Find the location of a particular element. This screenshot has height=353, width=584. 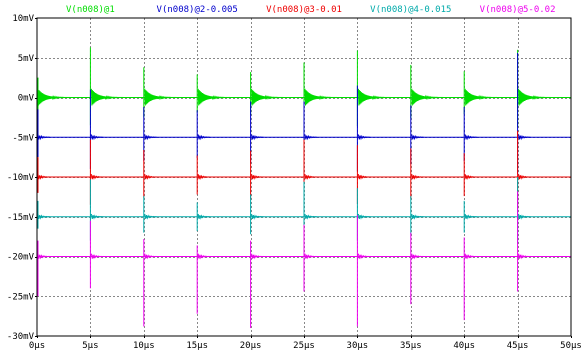

y-tick-label: -25mV is located at coordinates (21, 297).